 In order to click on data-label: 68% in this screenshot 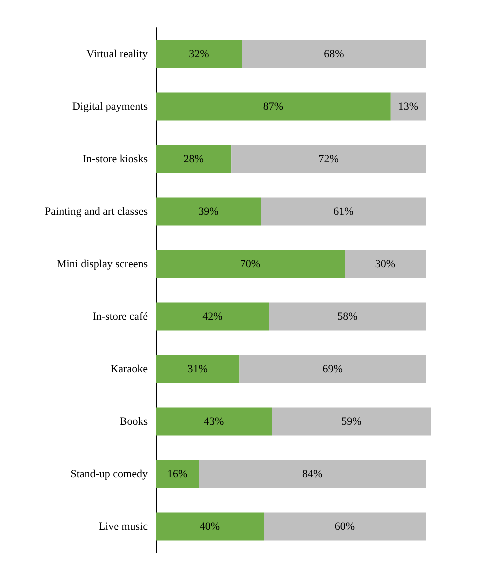, I will do `click(334, 54)`.